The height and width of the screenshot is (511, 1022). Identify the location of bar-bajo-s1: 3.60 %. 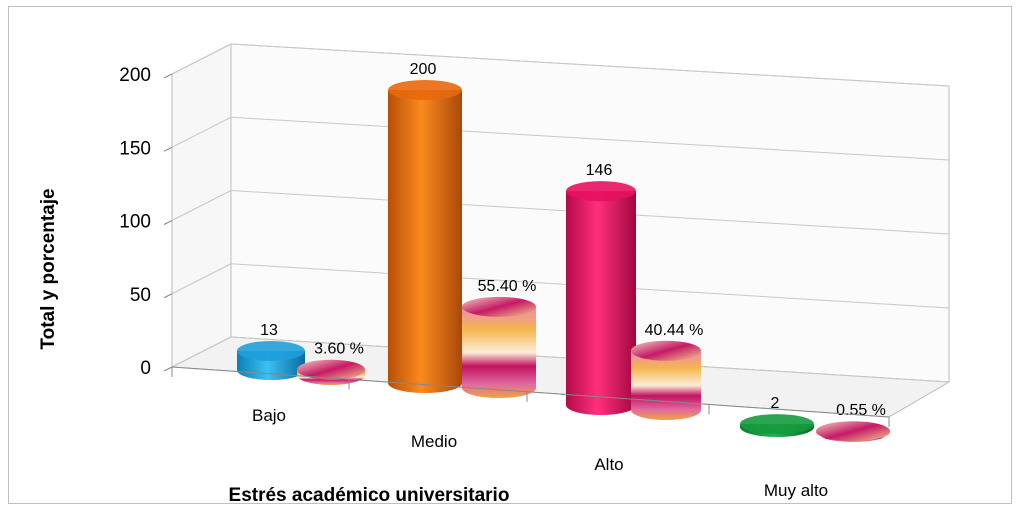
(331, 363).